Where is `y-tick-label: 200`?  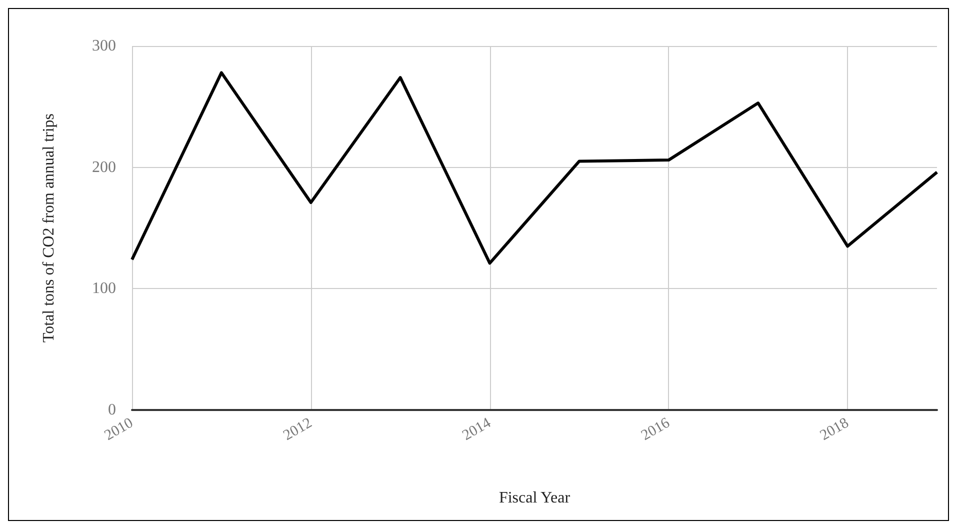 y-tick-label: 200 is located at coordinates (104, 167).